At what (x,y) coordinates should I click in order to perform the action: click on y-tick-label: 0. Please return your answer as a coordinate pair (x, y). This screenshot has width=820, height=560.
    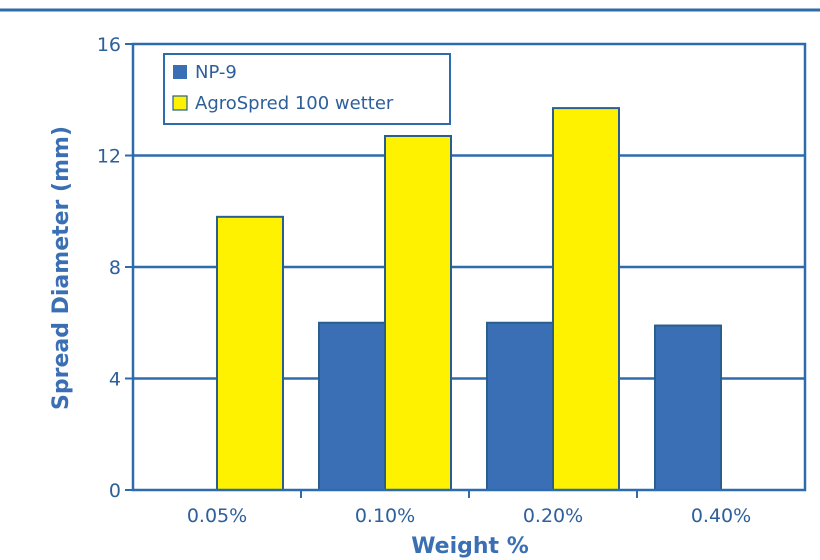
    Looking at the image, I should click on (115, 491).